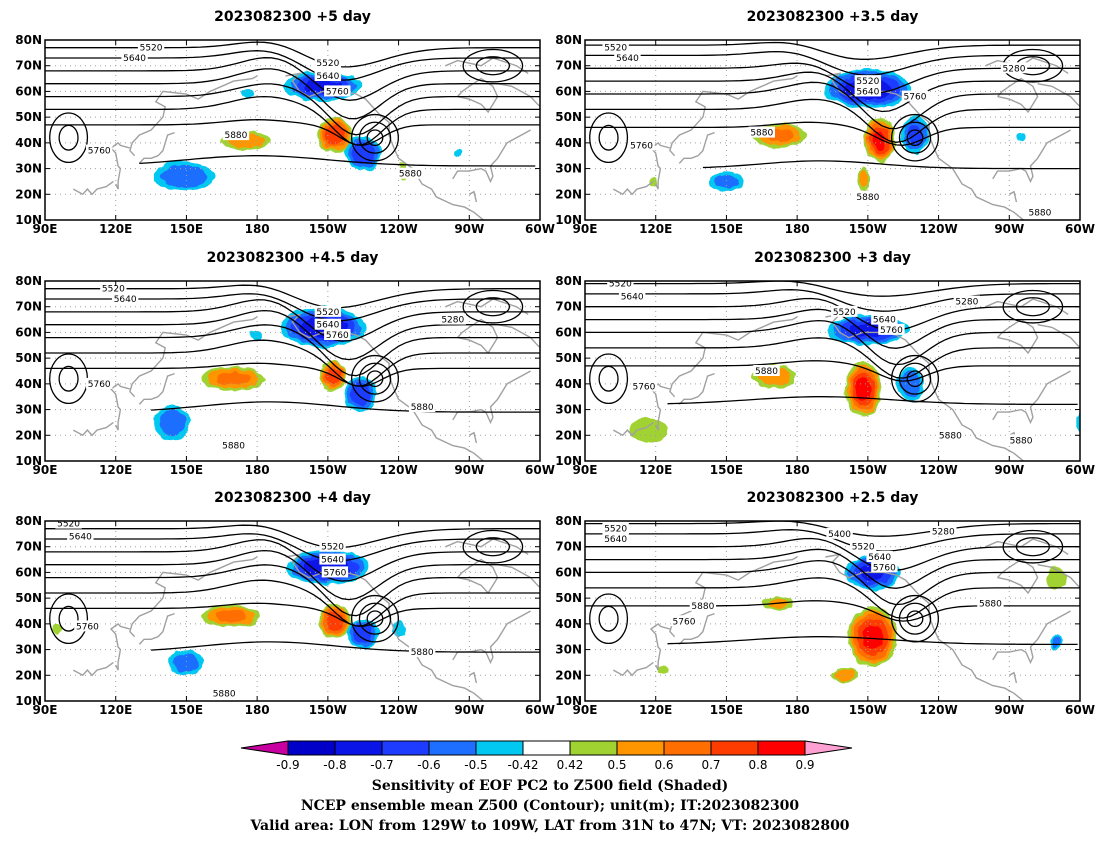 Image resolution: width=1100 pixels, height=850 pixels. Describe the element at coordinates (568, 194) in the screenshot. I see `lat-tick-label: 20N` at that location.